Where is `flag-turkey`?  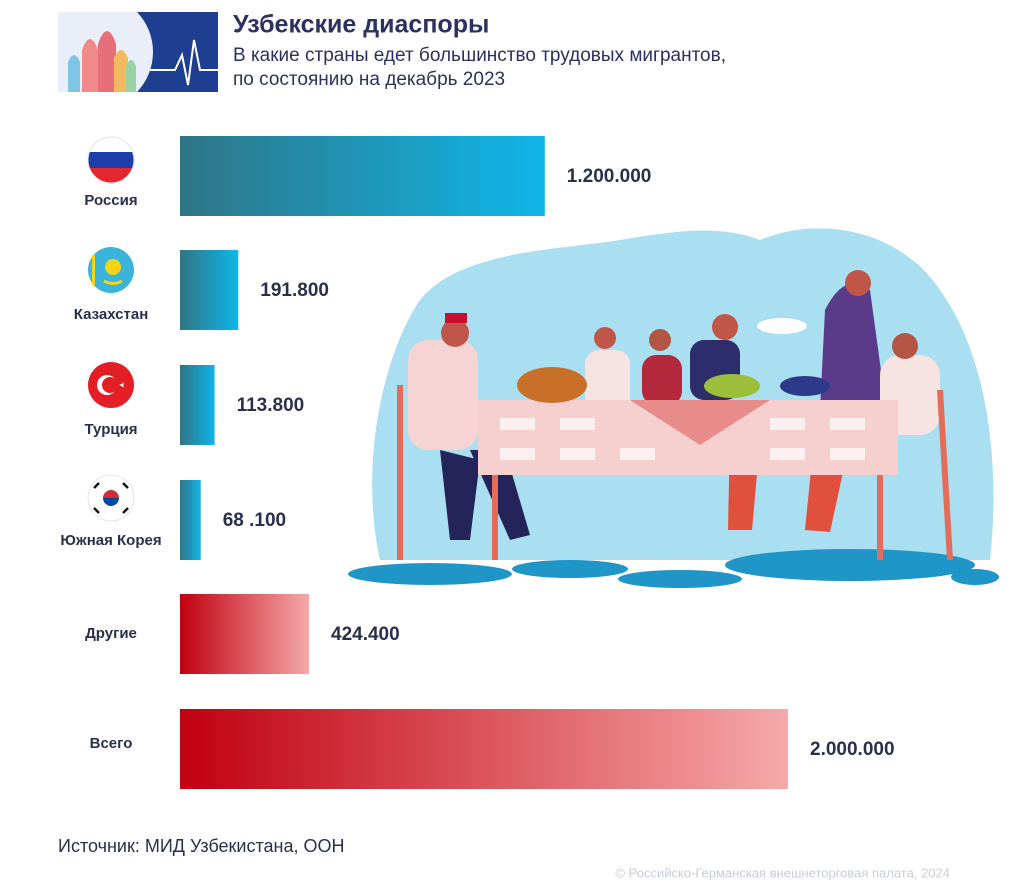 flag-turkey is located at coordinates (111, 385).